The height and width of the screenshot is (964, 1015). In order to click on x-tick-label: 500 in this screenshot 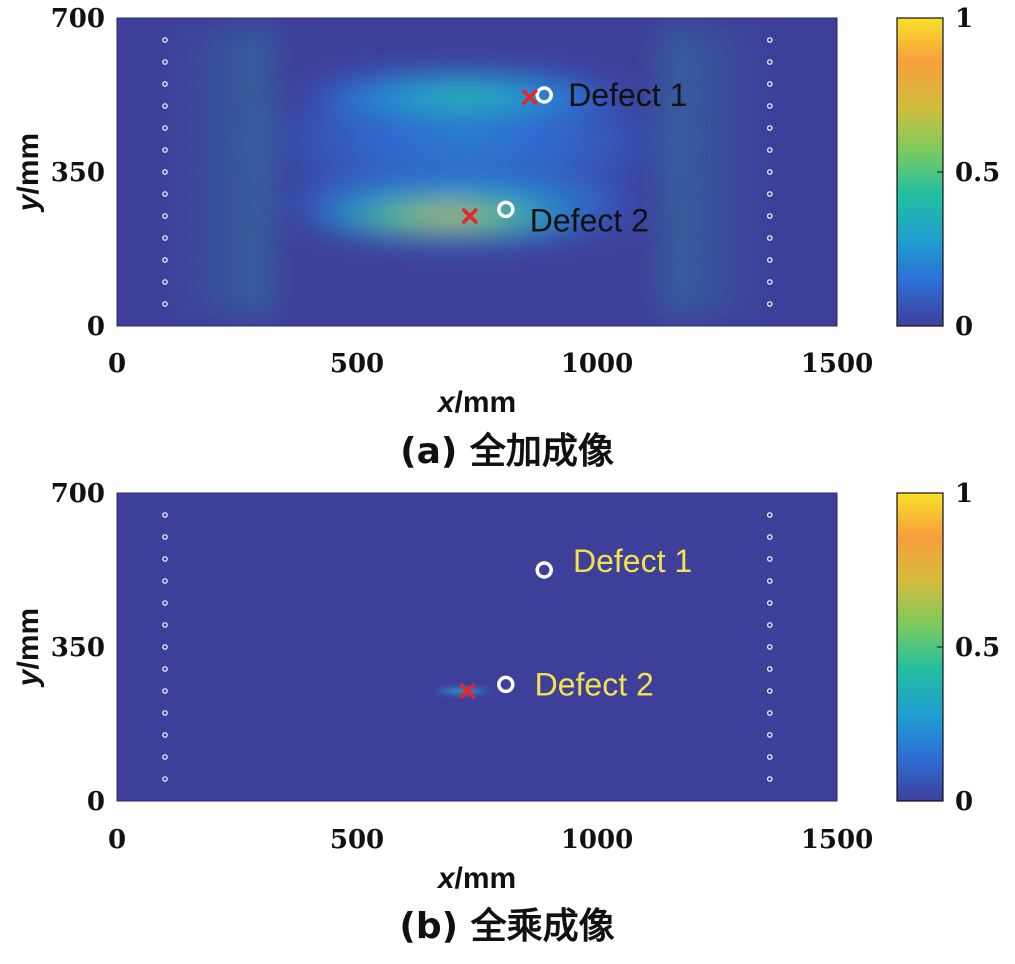, I will do `click(357, 840)`.